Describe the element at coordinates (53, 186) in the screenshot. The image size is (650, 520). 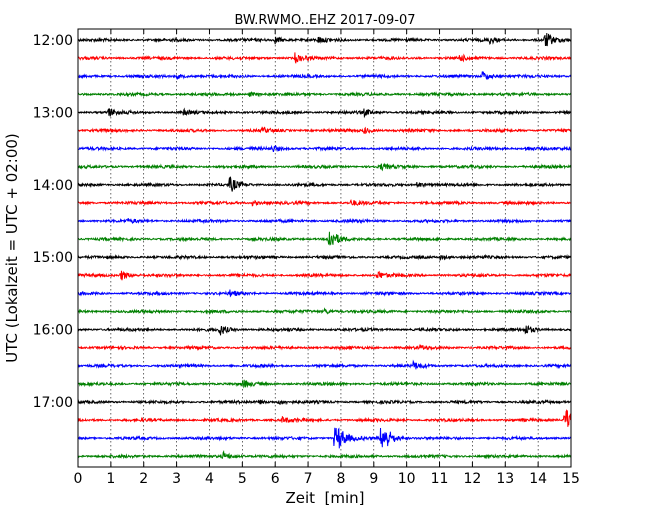
I see `y-tick-label: 14:00` at that location.